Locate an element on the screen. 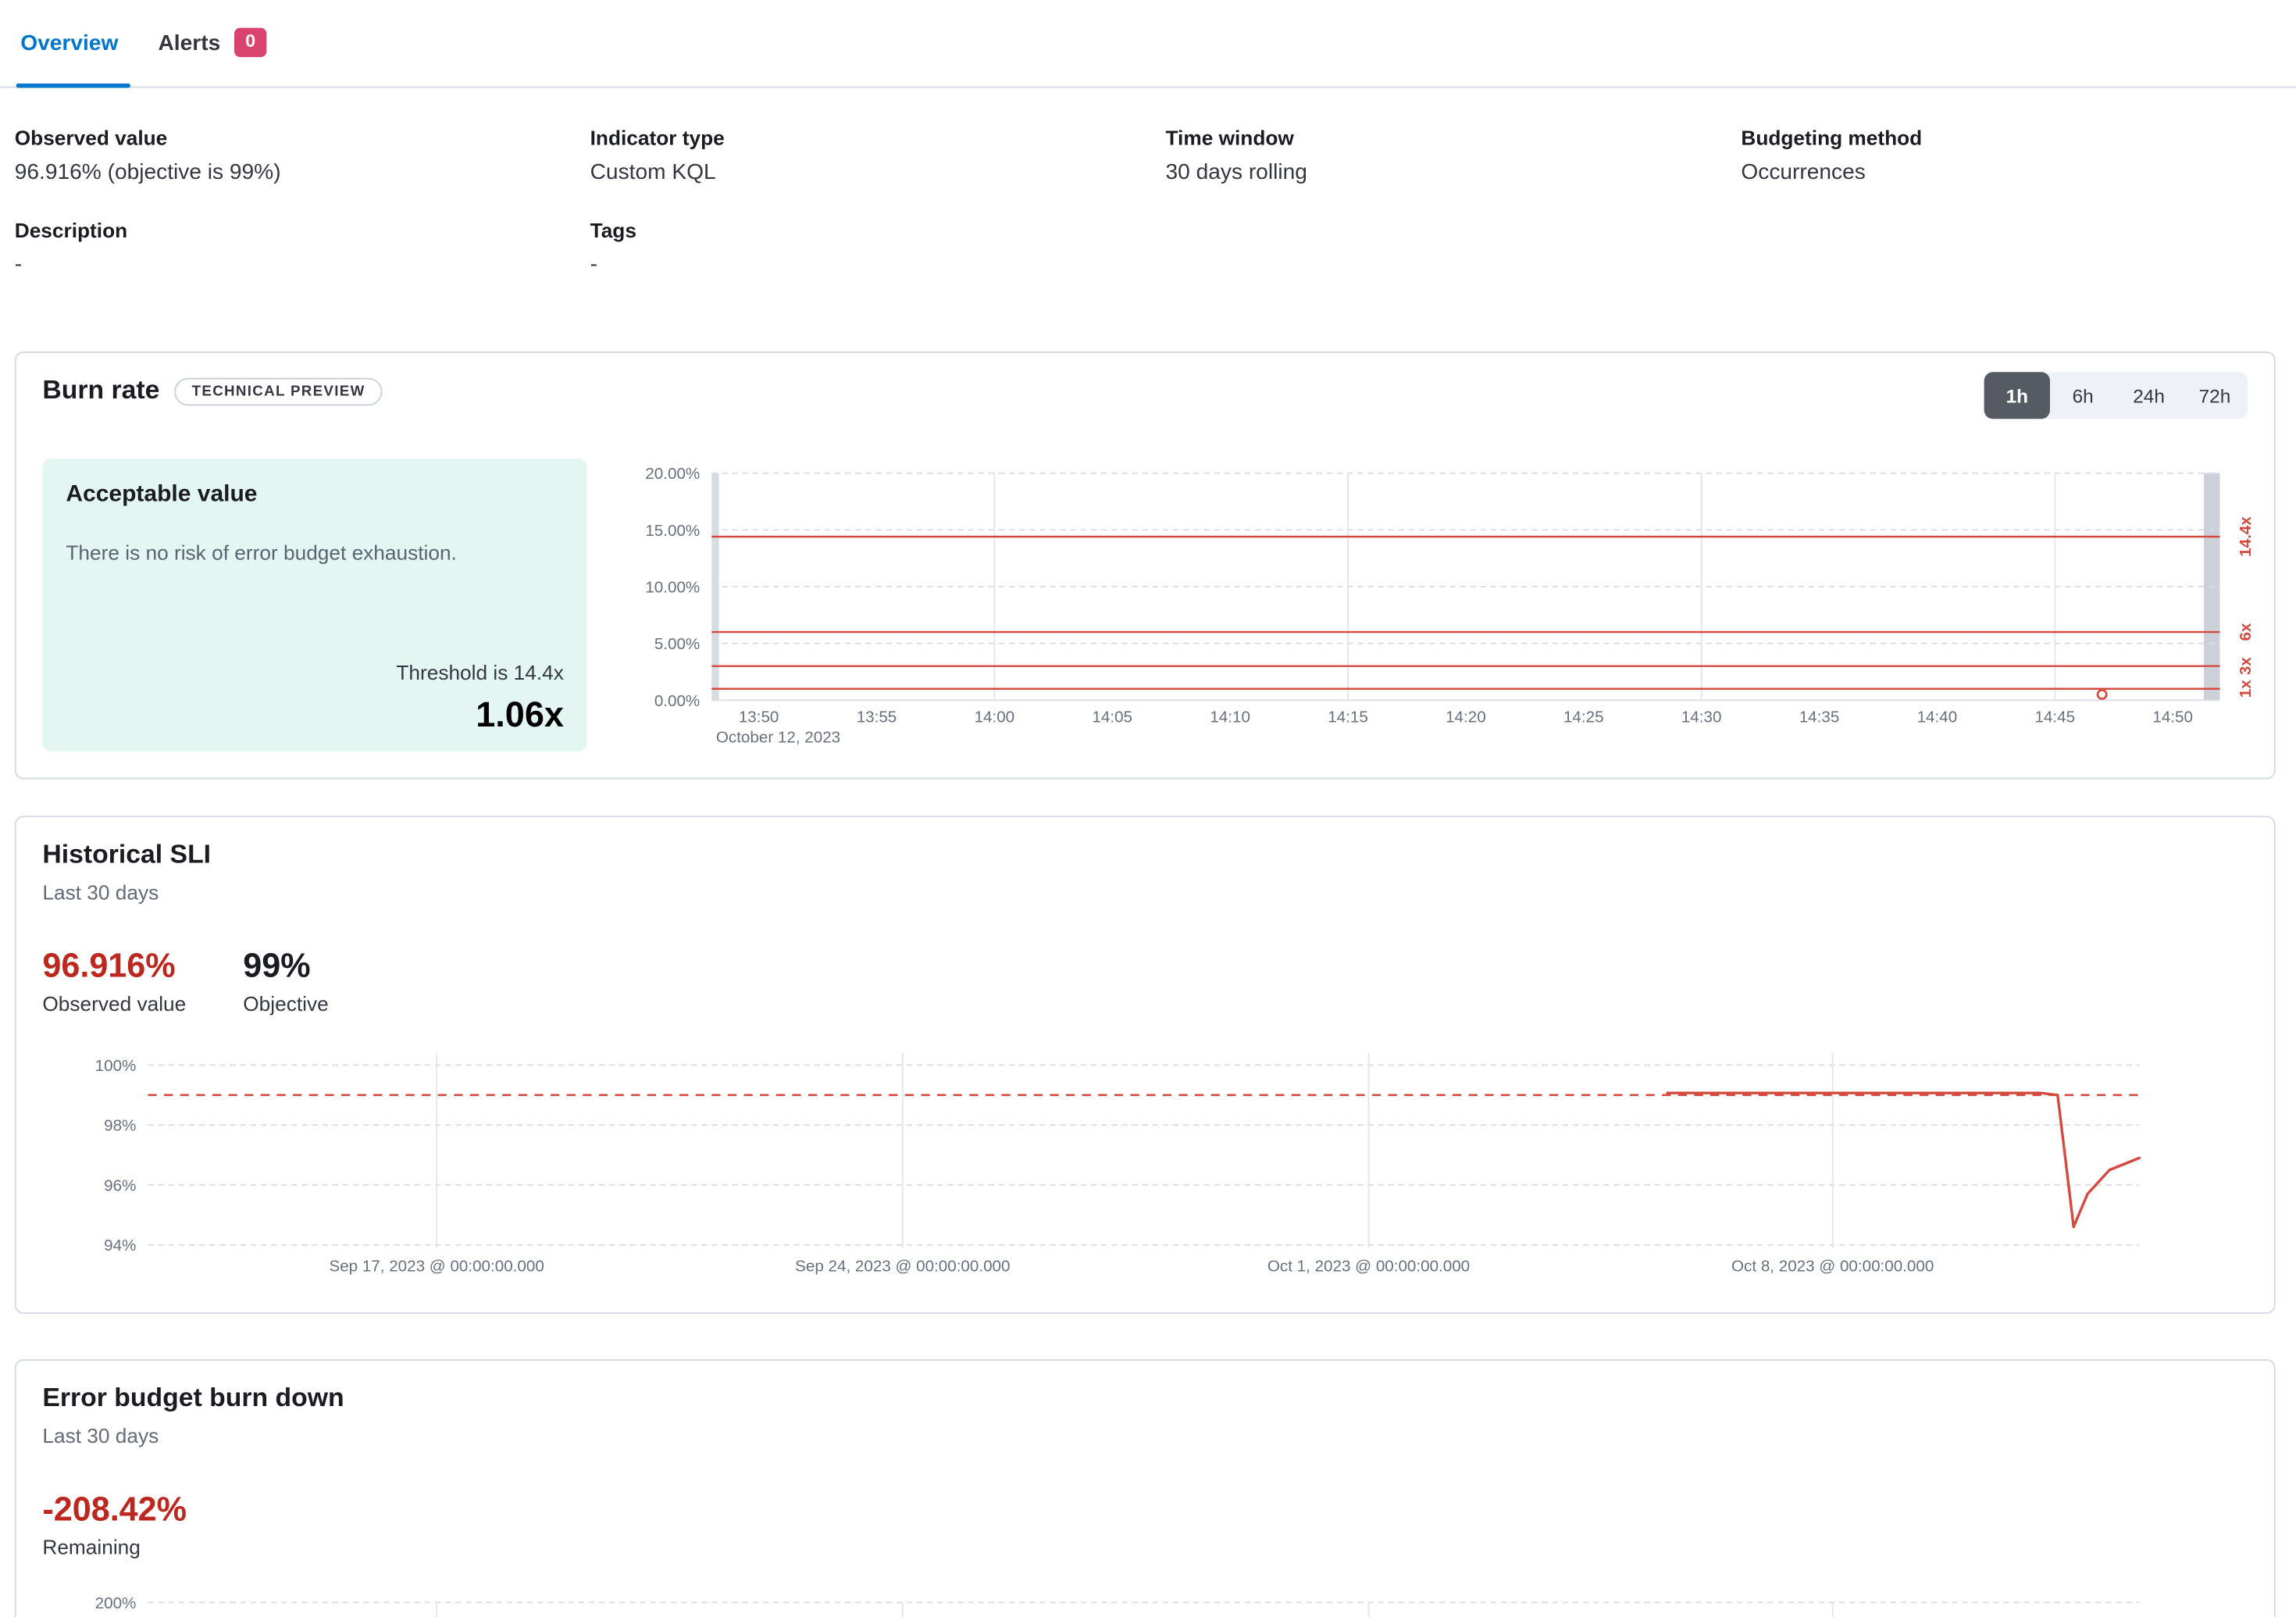 Image resolution: width=2296 pixels, height=1617 pixels. svg-text: 100% is located at coordinates (116, 1066).